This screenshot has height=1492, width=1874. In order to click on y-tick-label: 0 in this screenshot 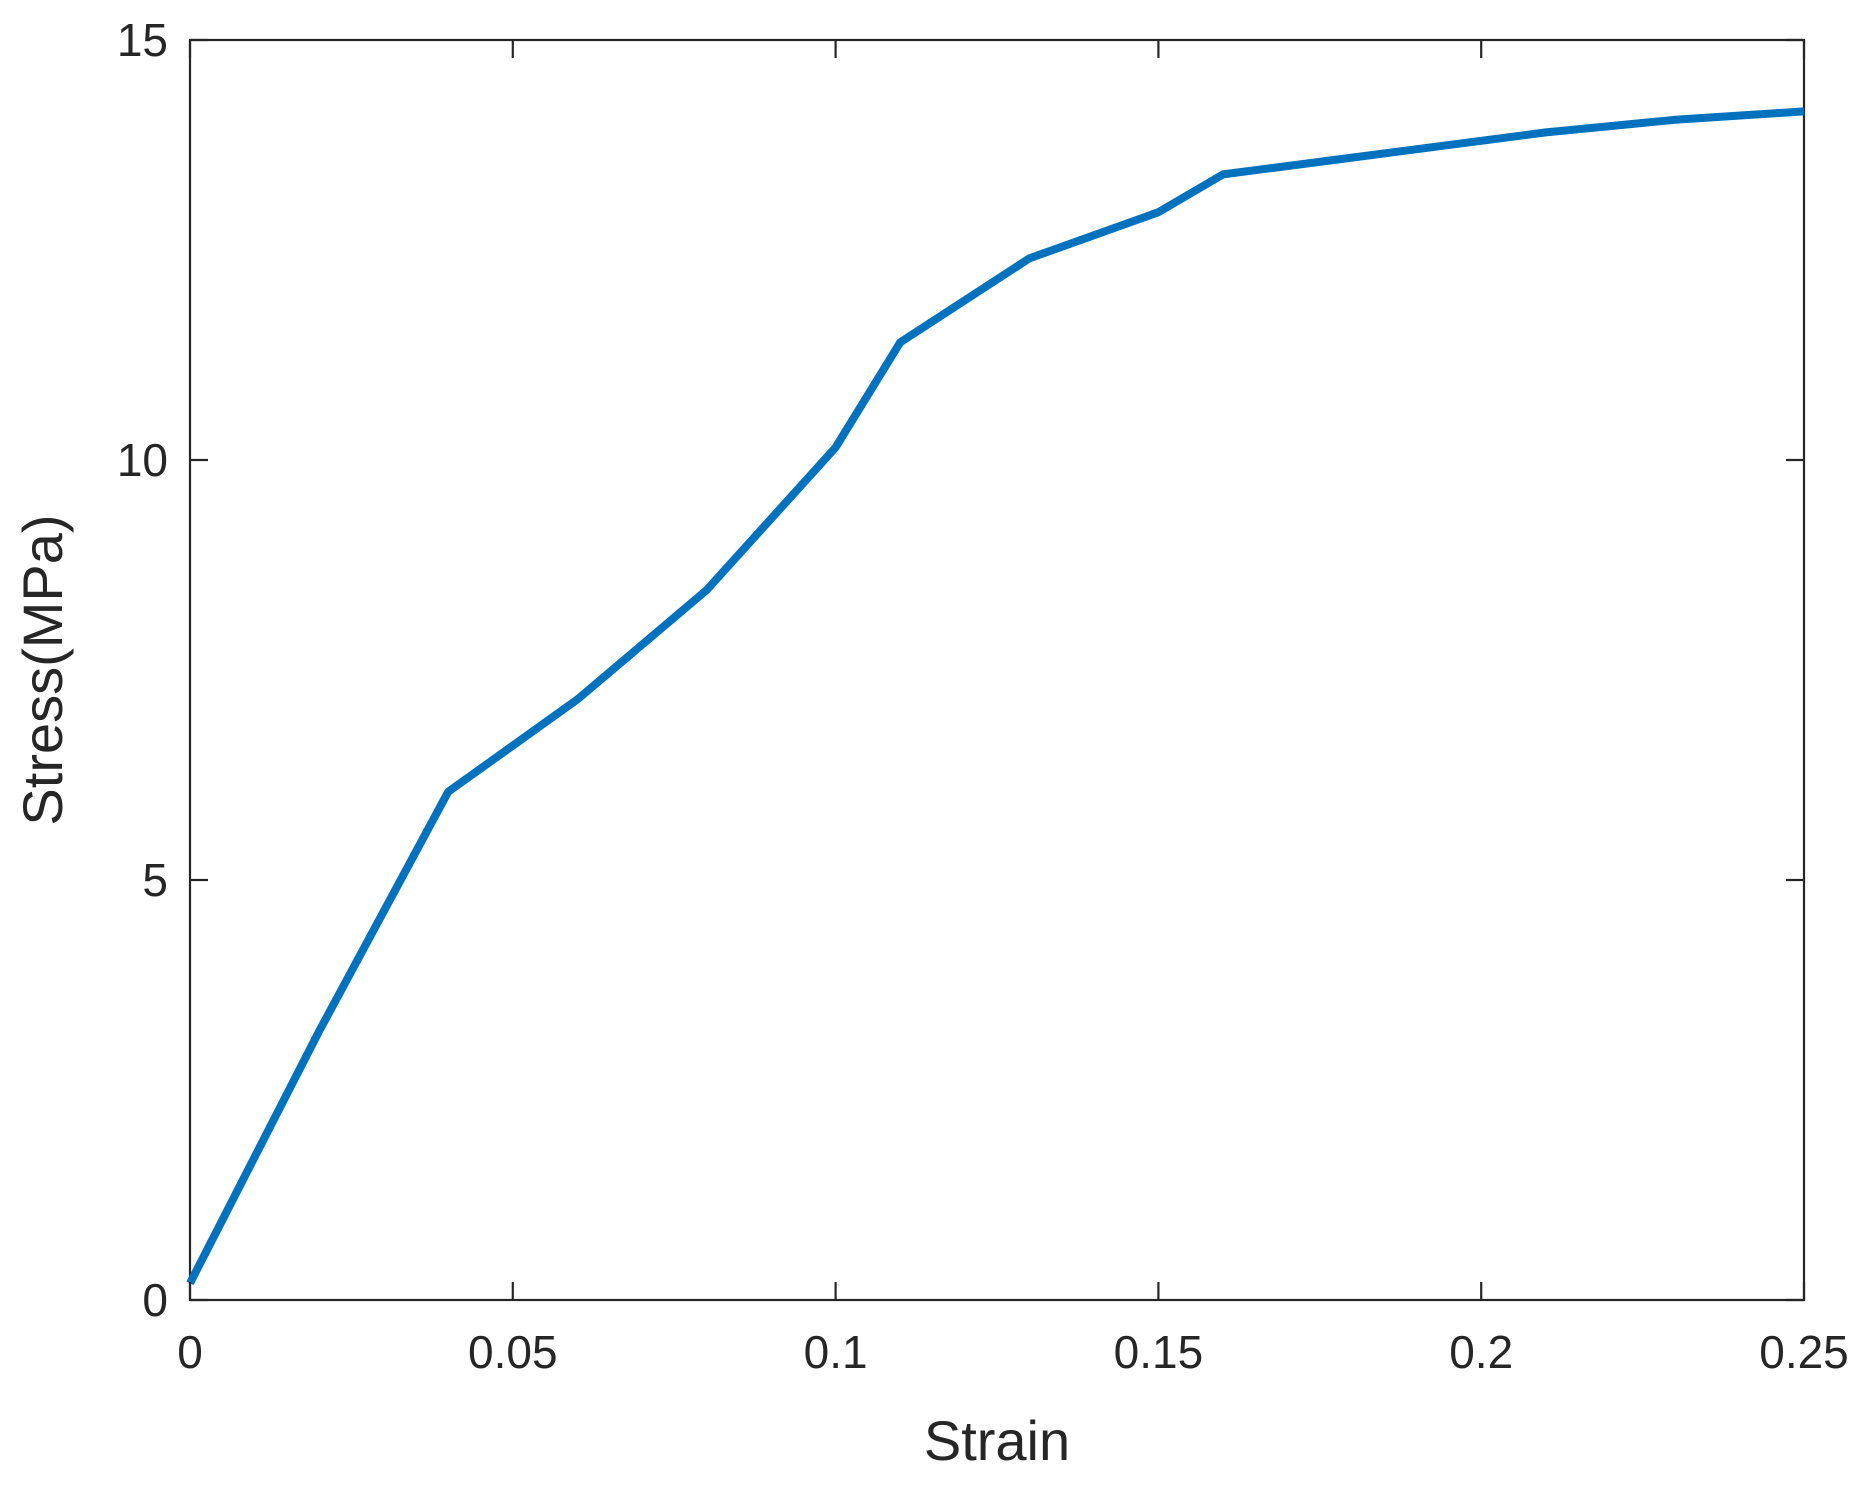, I will do `click(155, 1300)`.